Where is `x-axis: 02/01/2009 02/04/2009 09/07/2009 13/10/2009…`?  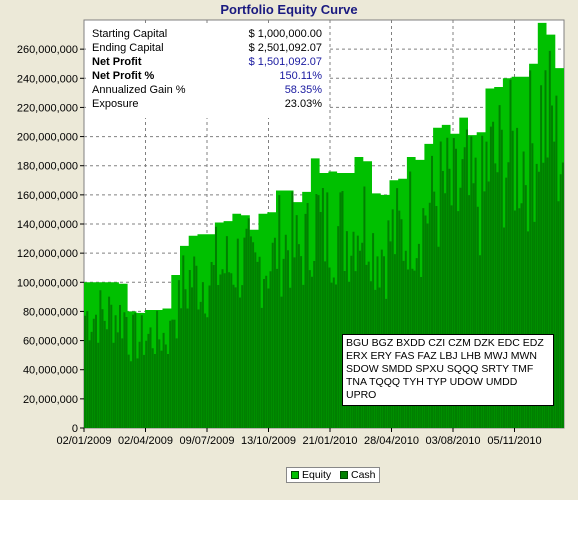 x-axis: 02/01/2009 02/04/2009 09/07/2009 13/10/2009… is located at coordinates (299, 437).